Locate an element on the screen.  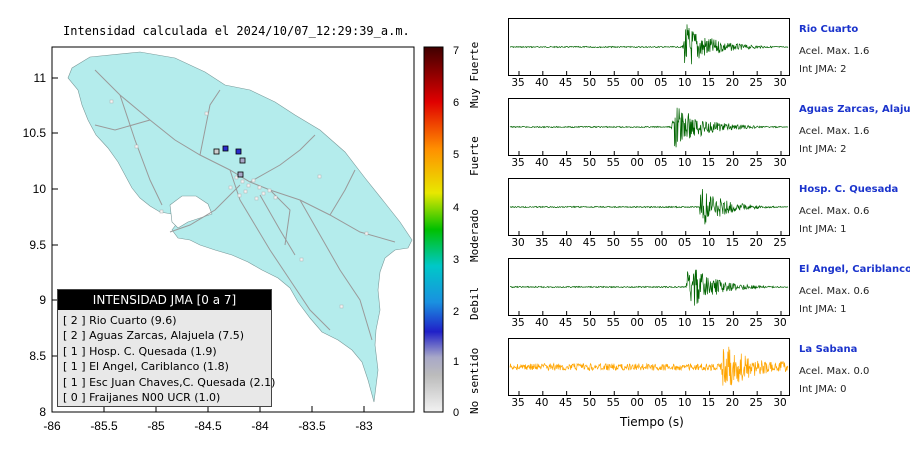
map-ytick: 10 is located at coordinates (40, 189).